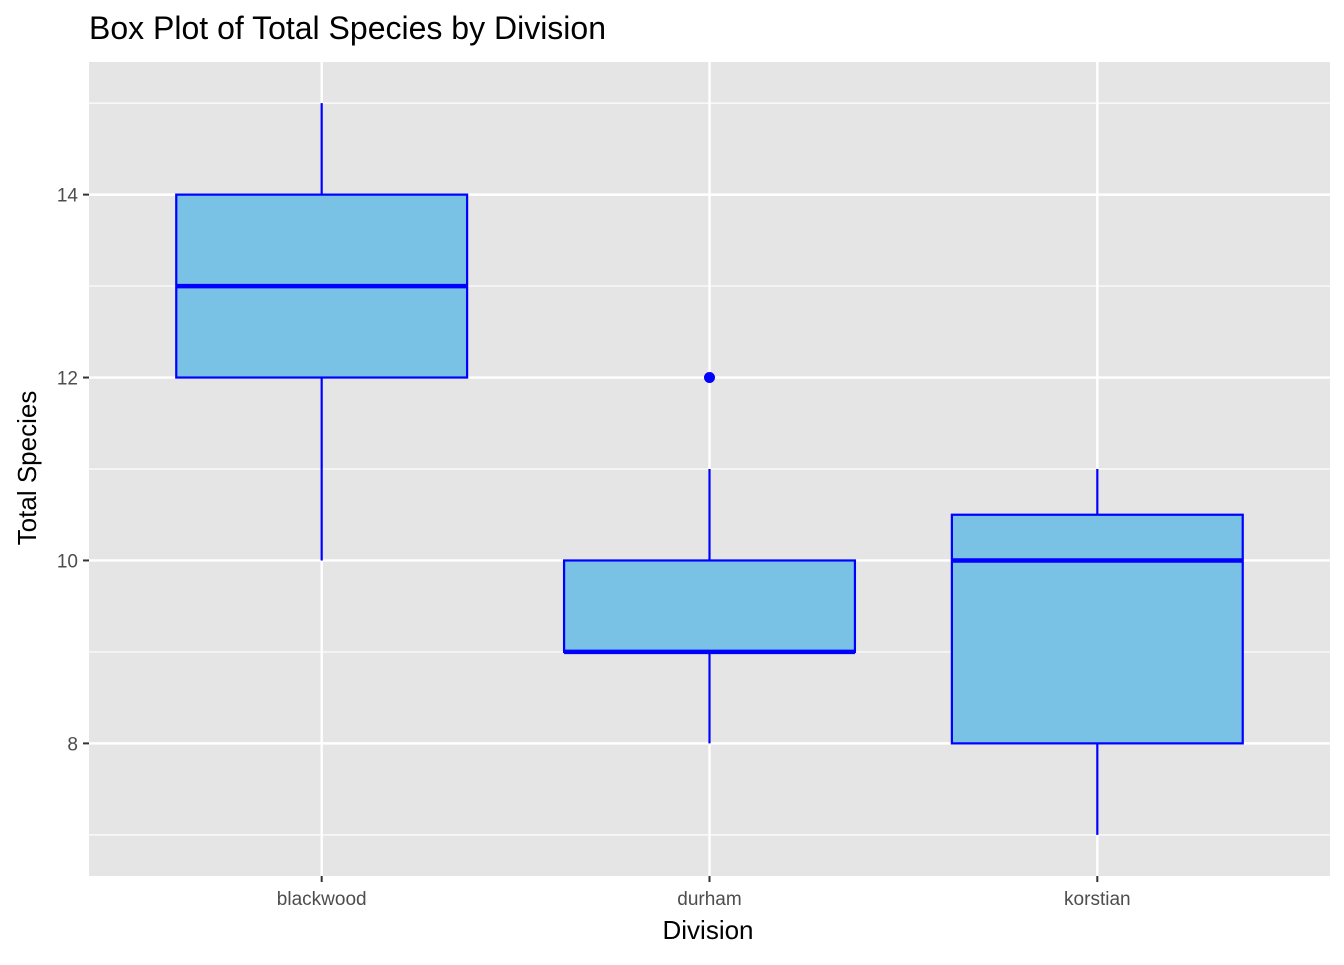 The image size is (1344, 965). What do you see at coordinates (68, 196) in the screenshot?
I see `y-tick-label: 14` at bounding box center [68, 196].